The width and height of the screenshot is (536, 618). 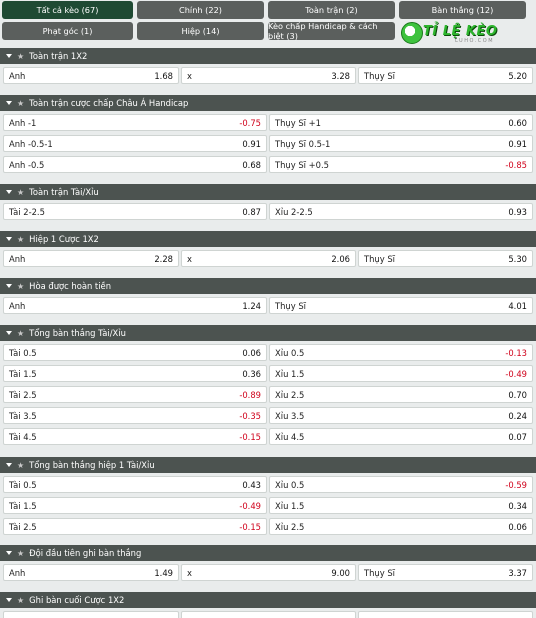 What do you see at coordinates (401, 505) in the screenshot?
I see `odds-cell-away: Xỉu 1.5 0.34` at bounding box center [401, 505].